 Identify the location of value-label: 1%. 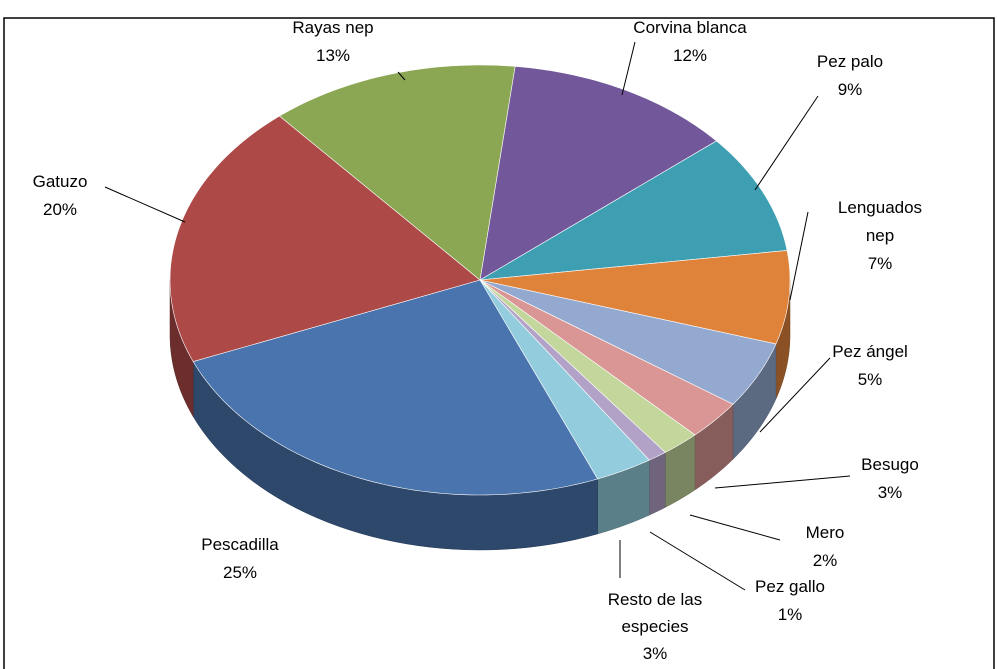
(790, 614).